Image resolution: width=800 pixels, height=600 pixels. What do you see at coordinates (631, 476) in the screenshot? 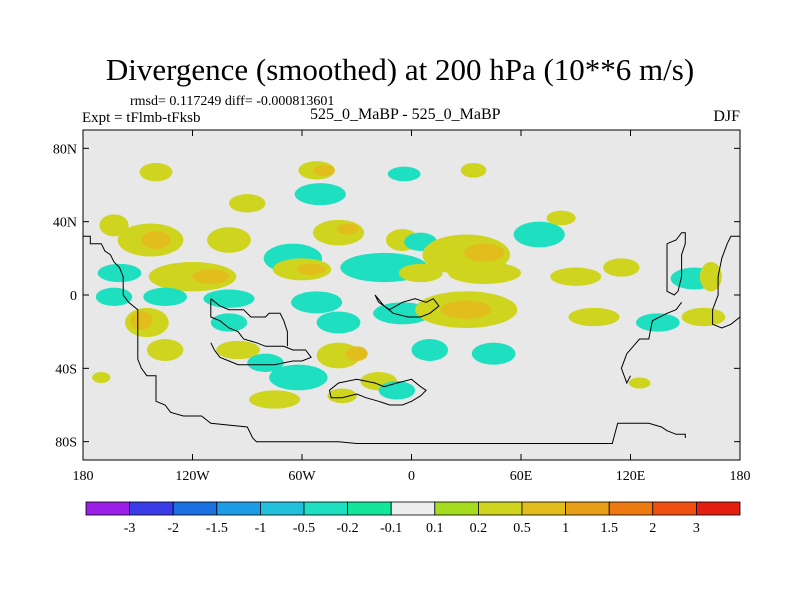
I see `x-tick-label: 120E` at bounding box center [631, 476].